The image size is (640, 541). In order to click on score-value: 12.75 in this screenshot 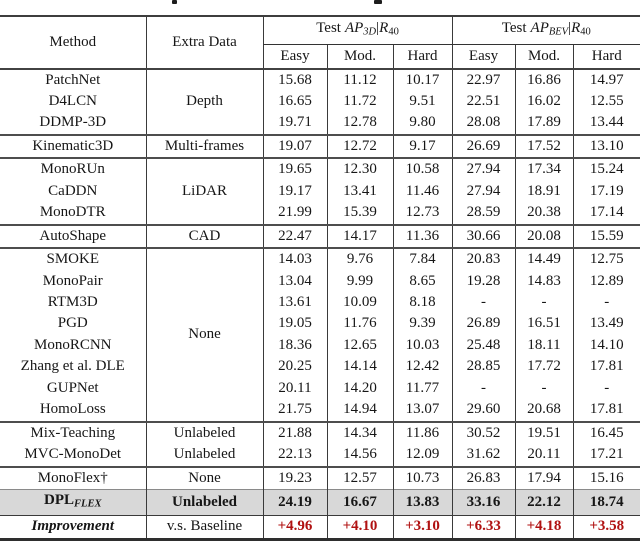, I will do `click(606, 259)`.